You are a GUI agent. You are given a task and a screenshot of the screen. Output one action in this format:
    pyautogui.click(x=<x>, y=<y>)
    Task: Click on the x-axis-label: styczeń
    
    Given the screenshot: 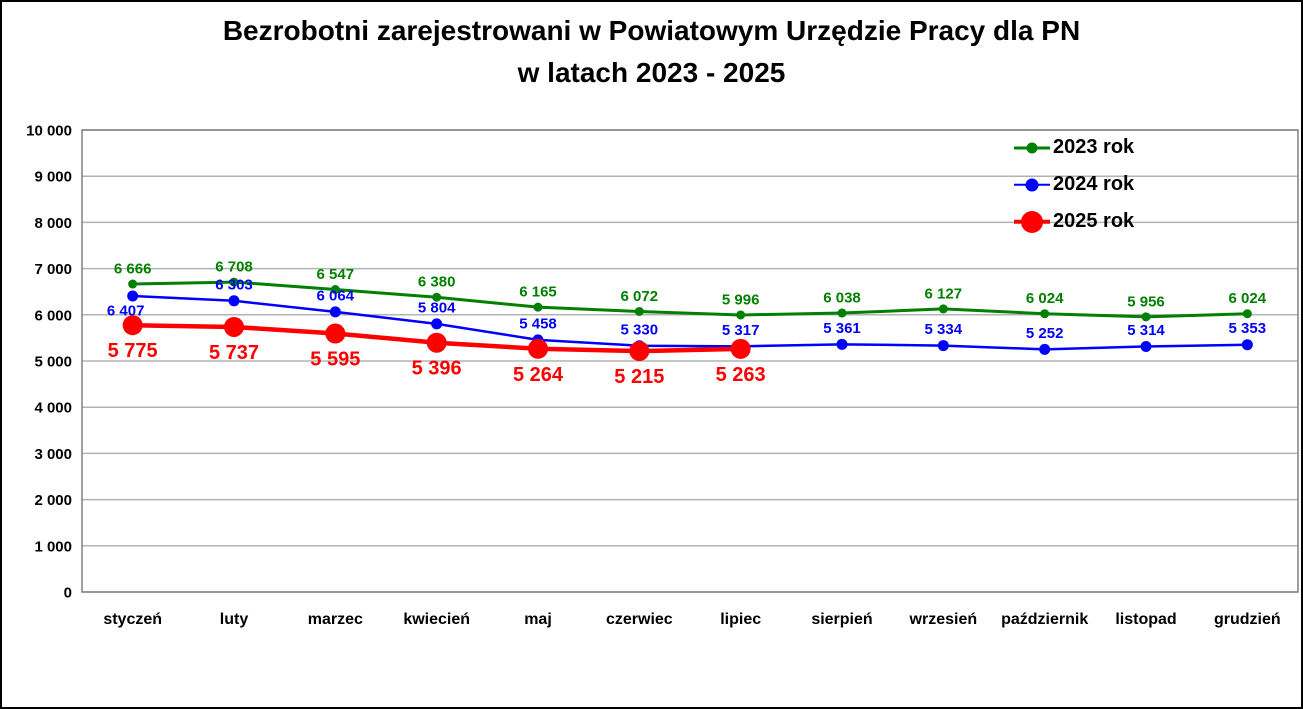 What is the action you would take?
    pyautogui.click(x=132, y=619)
    